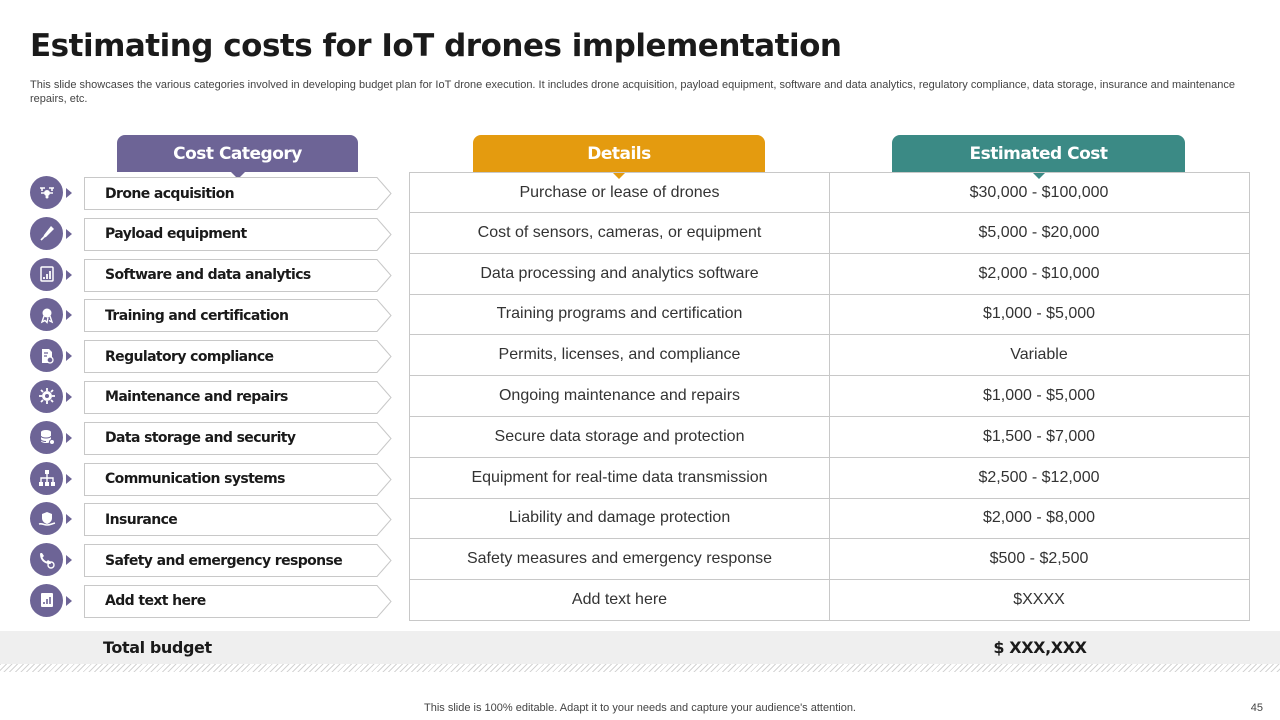 This screenshot has height=720, width=1280. What do you see at coordinates (619, 396) in the screenshot?
I see `details-cell: Ongoing maintenance and repairs` at bounding box center [619, 396].